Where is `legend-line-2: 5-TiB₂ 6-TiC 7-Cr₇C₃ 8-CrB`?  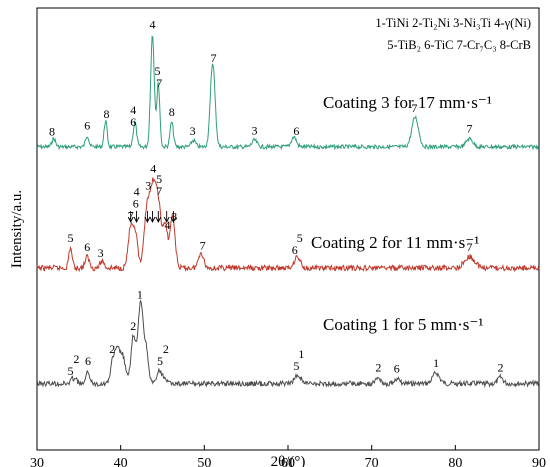 legend-line-2: 5-TiB₂ 6-TiC 7-Cr₇C₃ 8-CrB is located at coordinates (459, 45).